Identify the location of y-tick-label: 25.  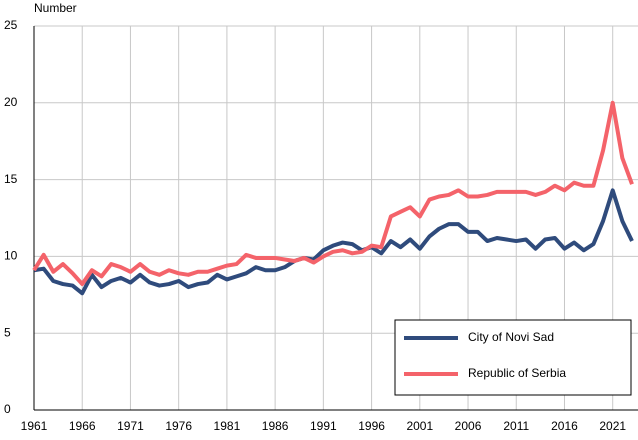
(11, 25).